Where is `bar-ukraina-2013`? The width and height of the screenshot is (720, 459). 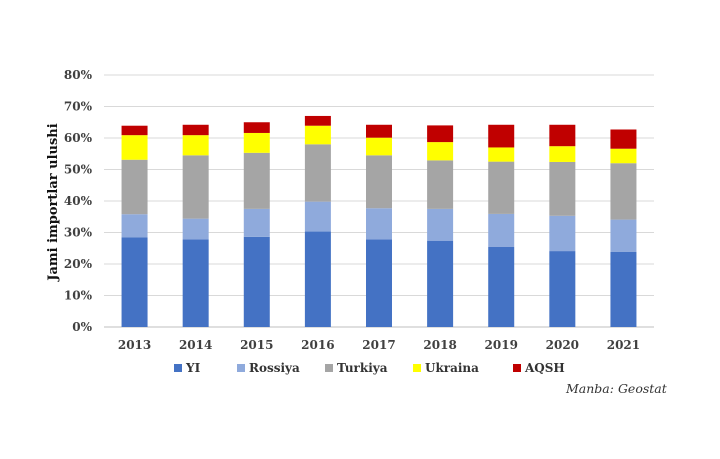
bar-ukraina-2013 is located at coordinates (134, 147).